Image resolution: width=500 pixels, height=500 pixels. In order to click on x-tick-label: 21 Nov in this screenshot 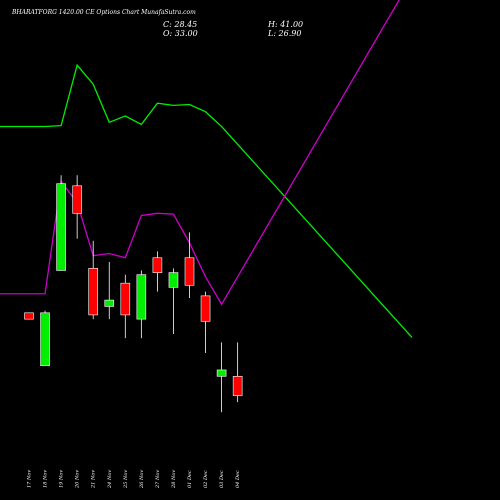, I will do `click(94, 479)`.